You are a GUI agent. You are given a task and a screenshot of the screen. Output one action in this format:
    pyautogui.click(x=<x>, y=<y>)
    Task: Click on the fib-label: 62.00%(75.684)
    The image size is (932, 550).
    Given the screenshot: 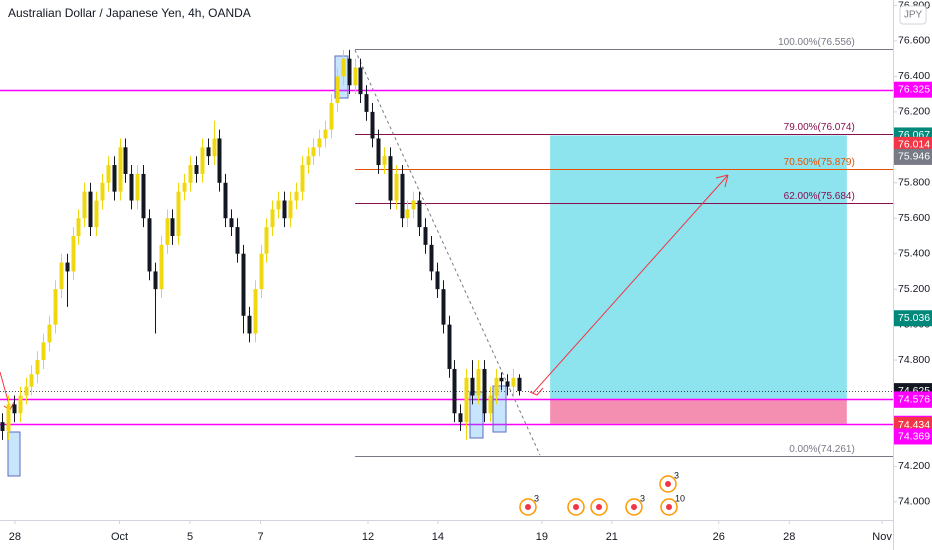 What is the action you would take?
    pyautogui.click(x=819, y=196)
    